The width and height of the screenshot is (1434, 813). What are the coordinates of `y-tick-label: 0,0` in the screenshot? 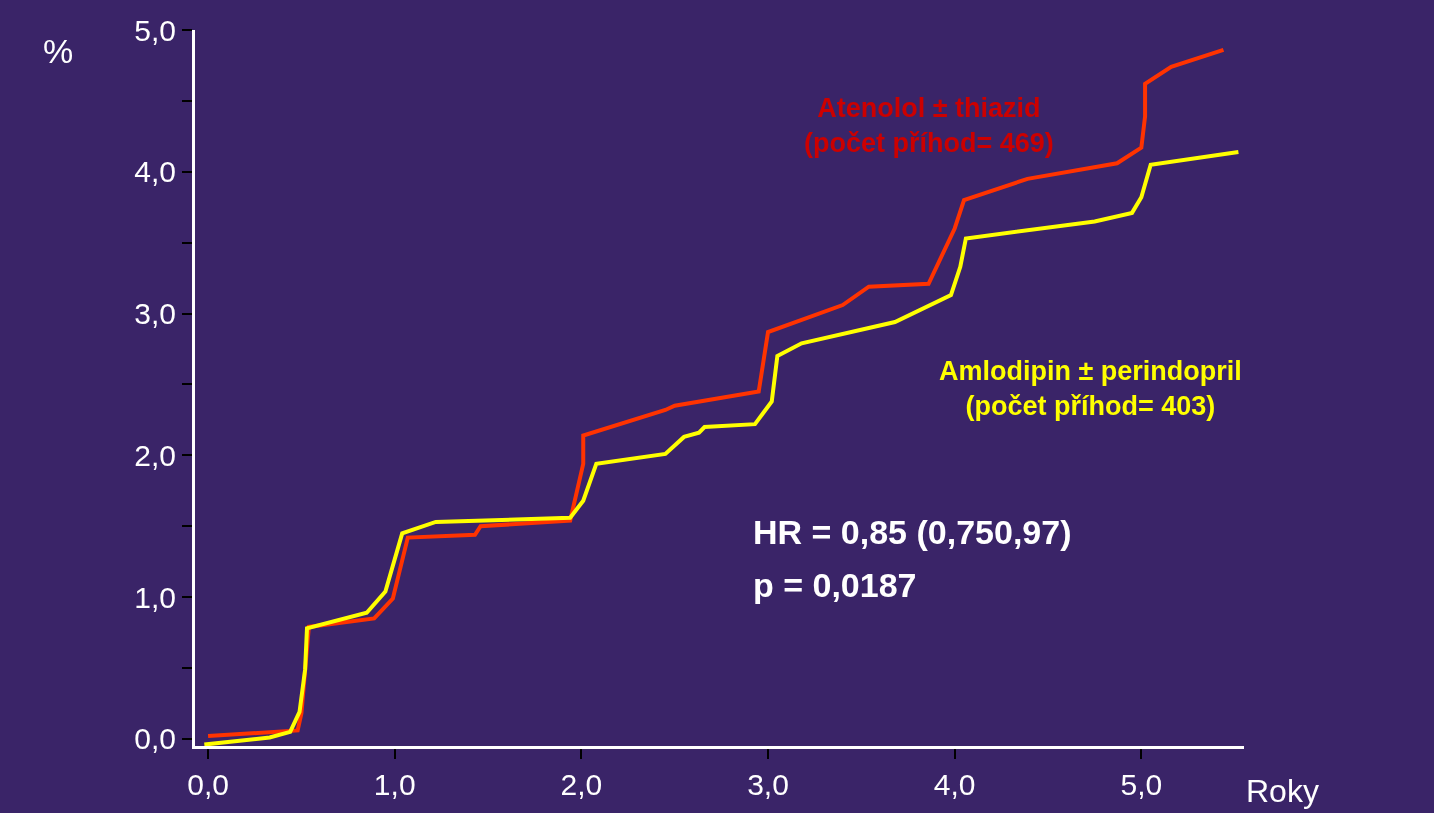 It's located at (155, 739).